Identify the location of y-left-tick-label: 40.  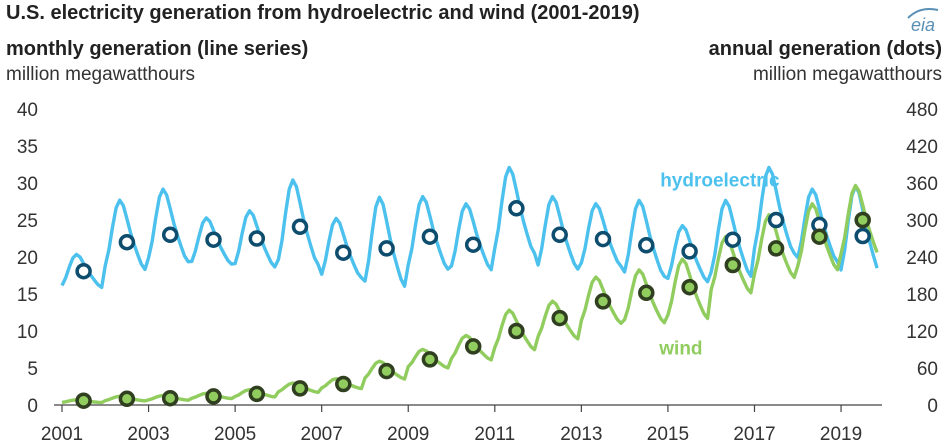
(27, 110).